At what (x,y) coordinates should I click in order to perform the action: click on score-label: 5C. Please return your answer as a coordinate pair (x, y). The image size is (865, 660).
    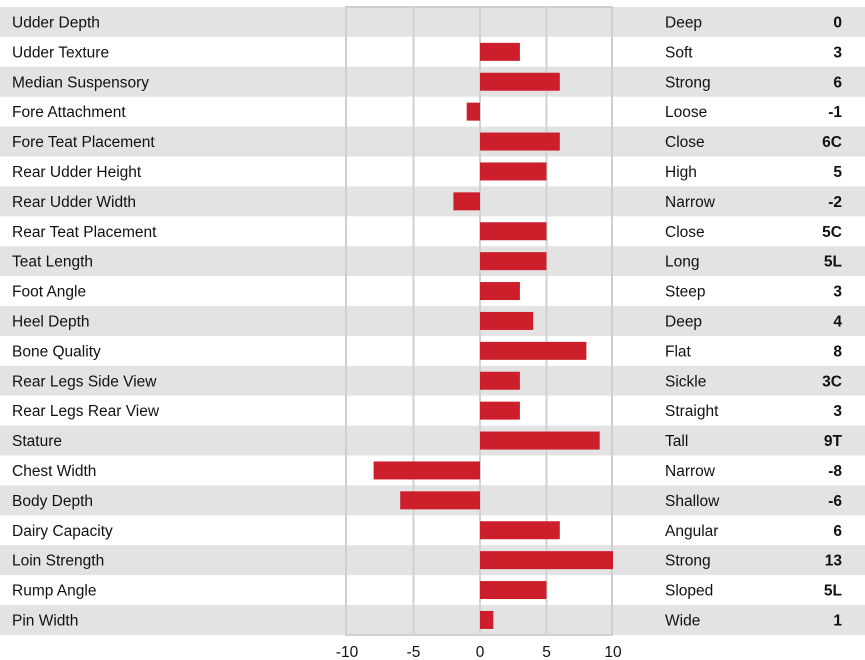
    Looking at the image, I should click on (832, 232).